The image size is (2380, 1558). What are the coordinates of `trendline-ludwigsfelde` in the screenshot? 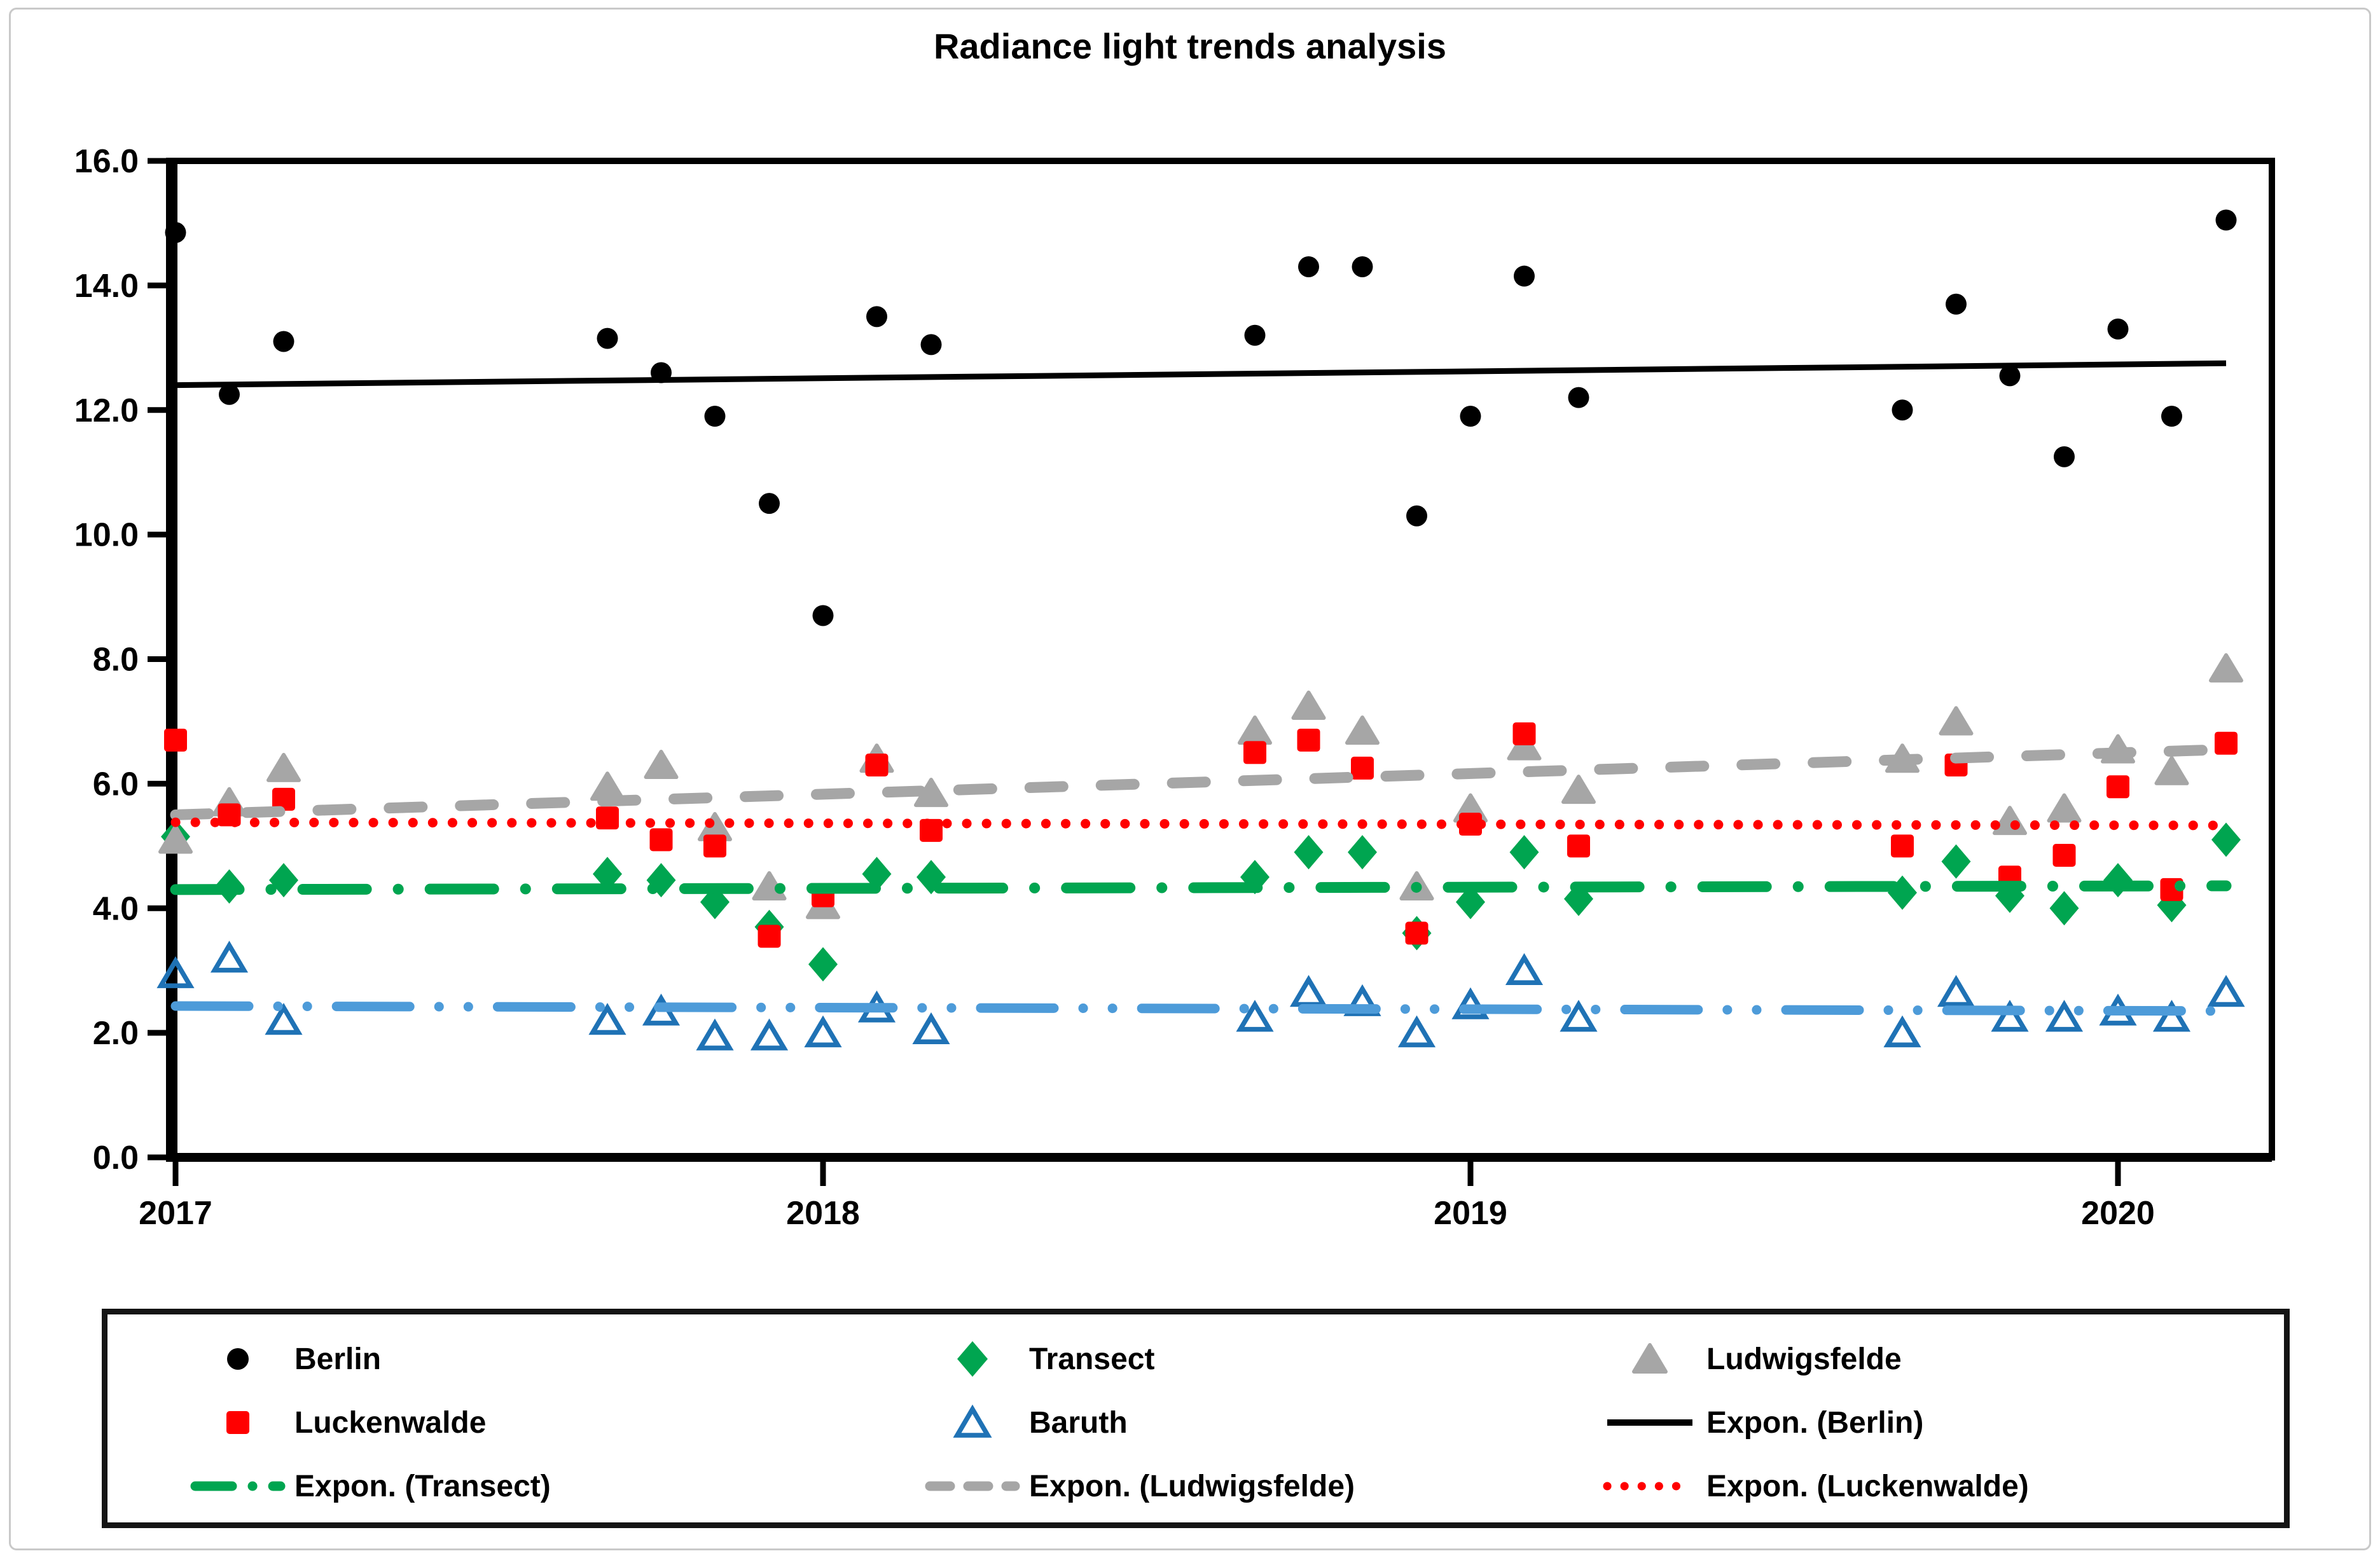 It's located at (1201, 782).